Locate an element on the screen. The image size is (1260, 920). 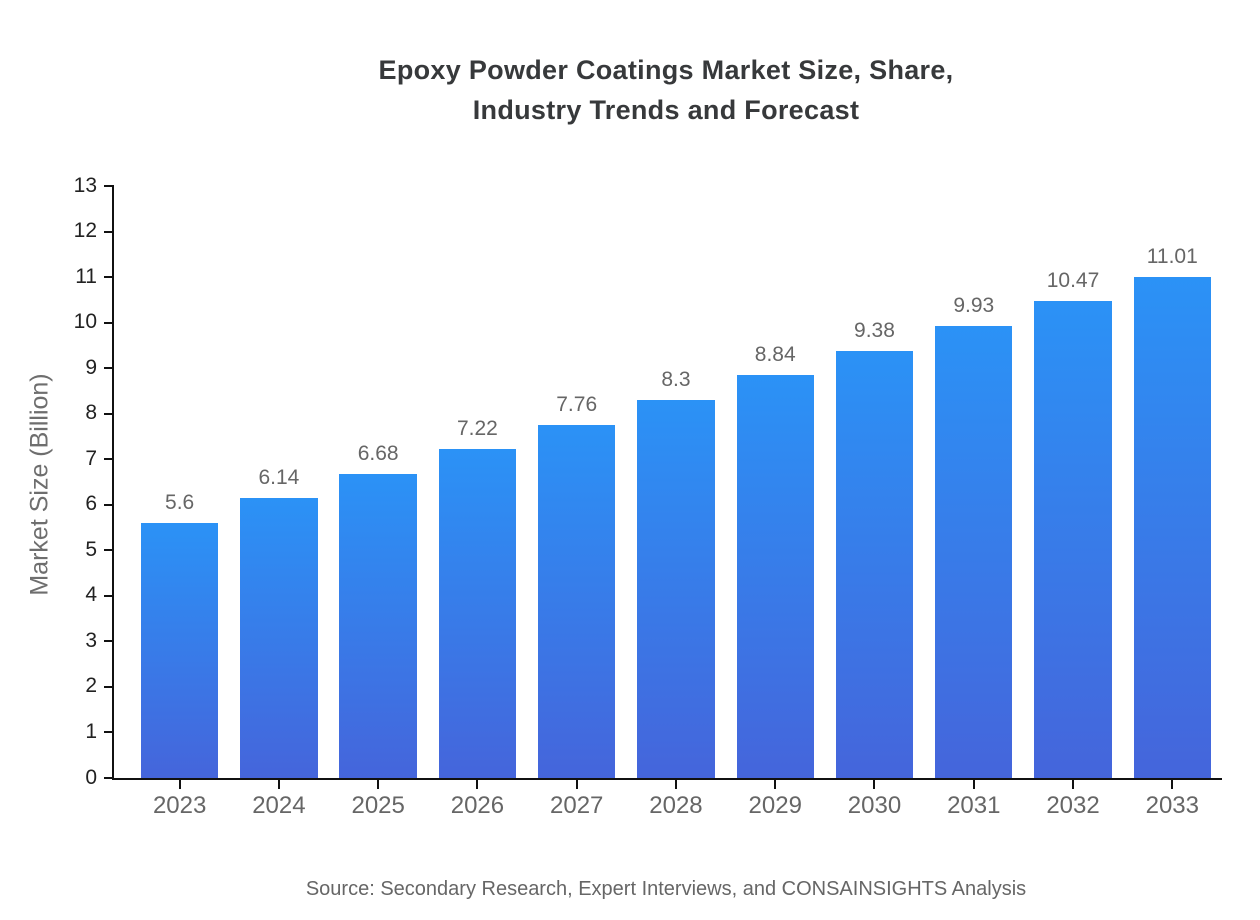
bar-2032 is located at coordinates (1073, 539).